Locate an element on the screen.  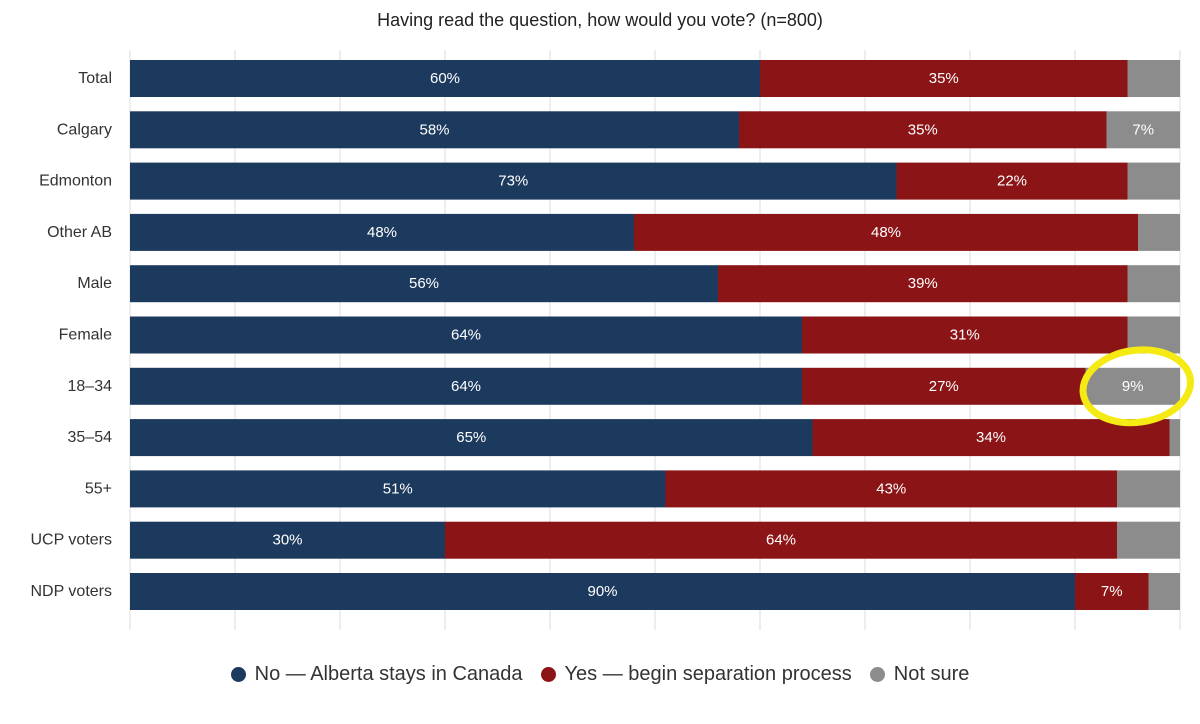
data-label: 31% is located at coordinates (965, 335).